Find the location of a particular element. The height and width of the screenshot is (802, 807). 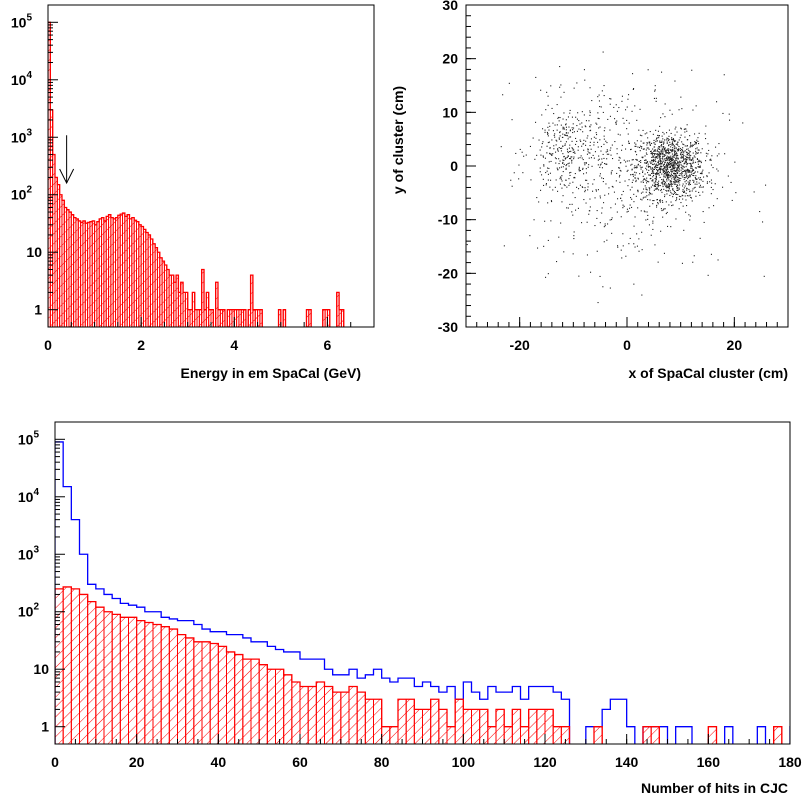

hits-y-tick-label: 10 is located at coordinates (41, 669).